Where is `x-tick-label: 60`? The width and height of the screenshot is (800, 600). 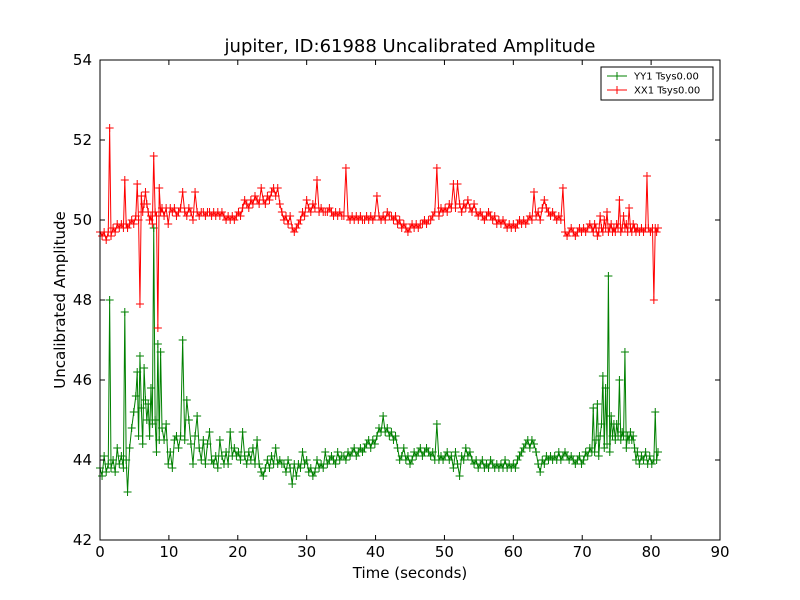
x-tick-label: 60 is located at coordinates (513, 552).